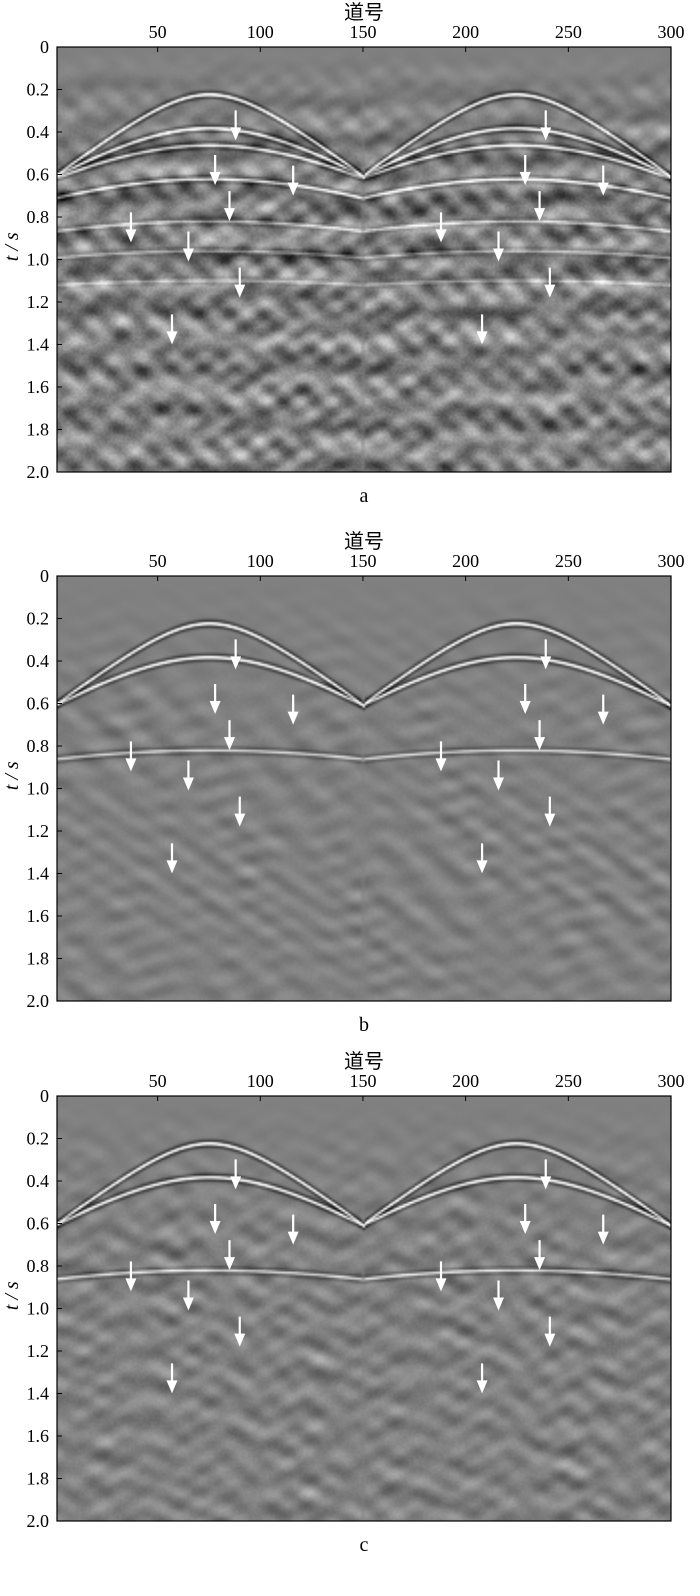 This screenshot has width=700, height=1596. Describe the element at coordinates (364, 496) in the screenshot. I see `panel-label: a` at that location.